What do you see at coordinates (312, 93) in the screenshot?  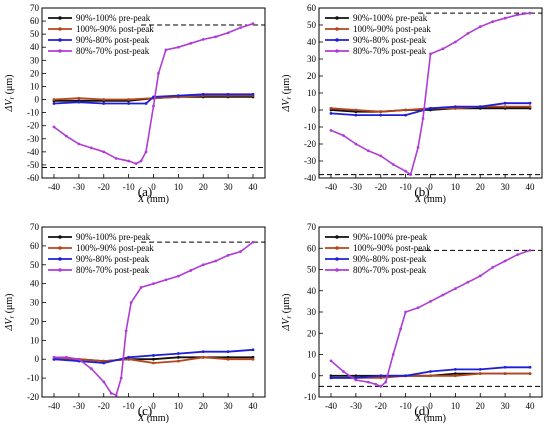 I see `y-tick-label: 10` at bounding box center [312, 93].